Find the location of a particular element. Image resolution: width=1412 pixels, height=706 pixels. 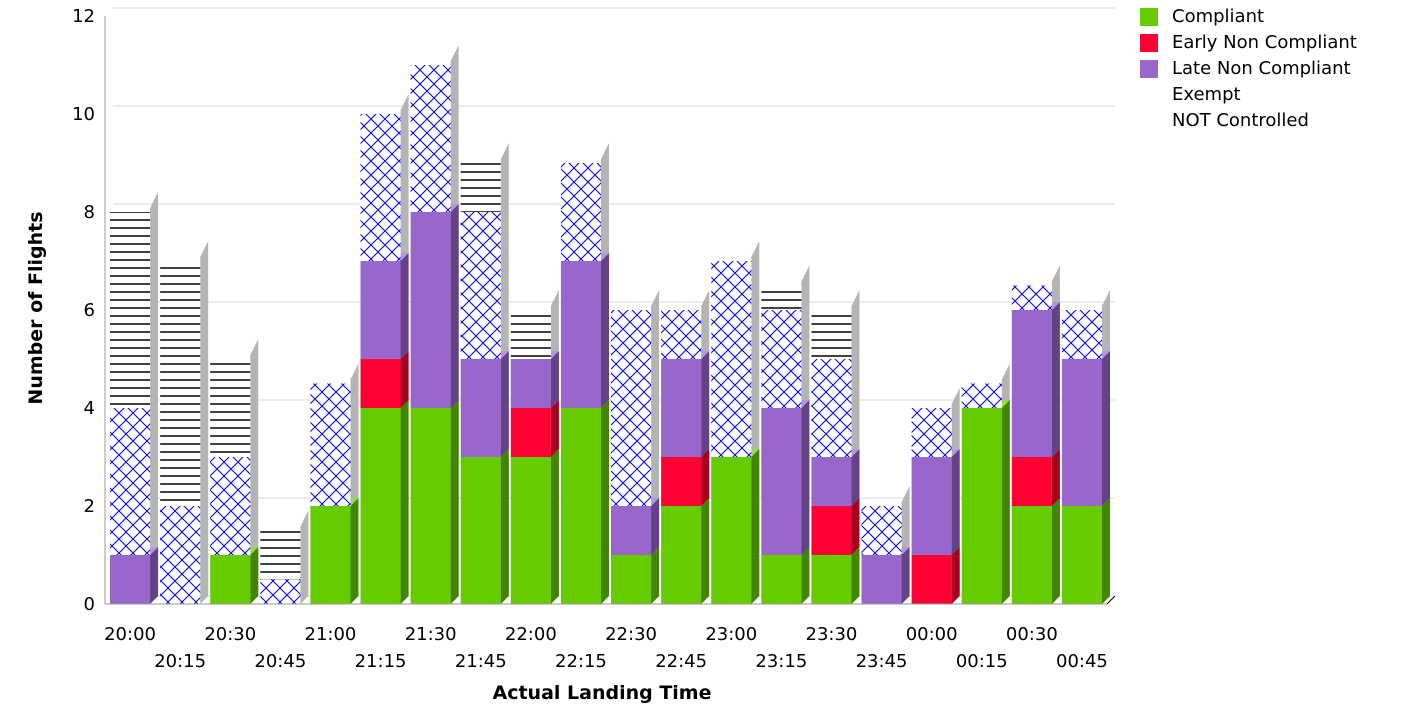

x-tick-label: 23:15 is located at coordinates (781, 661).